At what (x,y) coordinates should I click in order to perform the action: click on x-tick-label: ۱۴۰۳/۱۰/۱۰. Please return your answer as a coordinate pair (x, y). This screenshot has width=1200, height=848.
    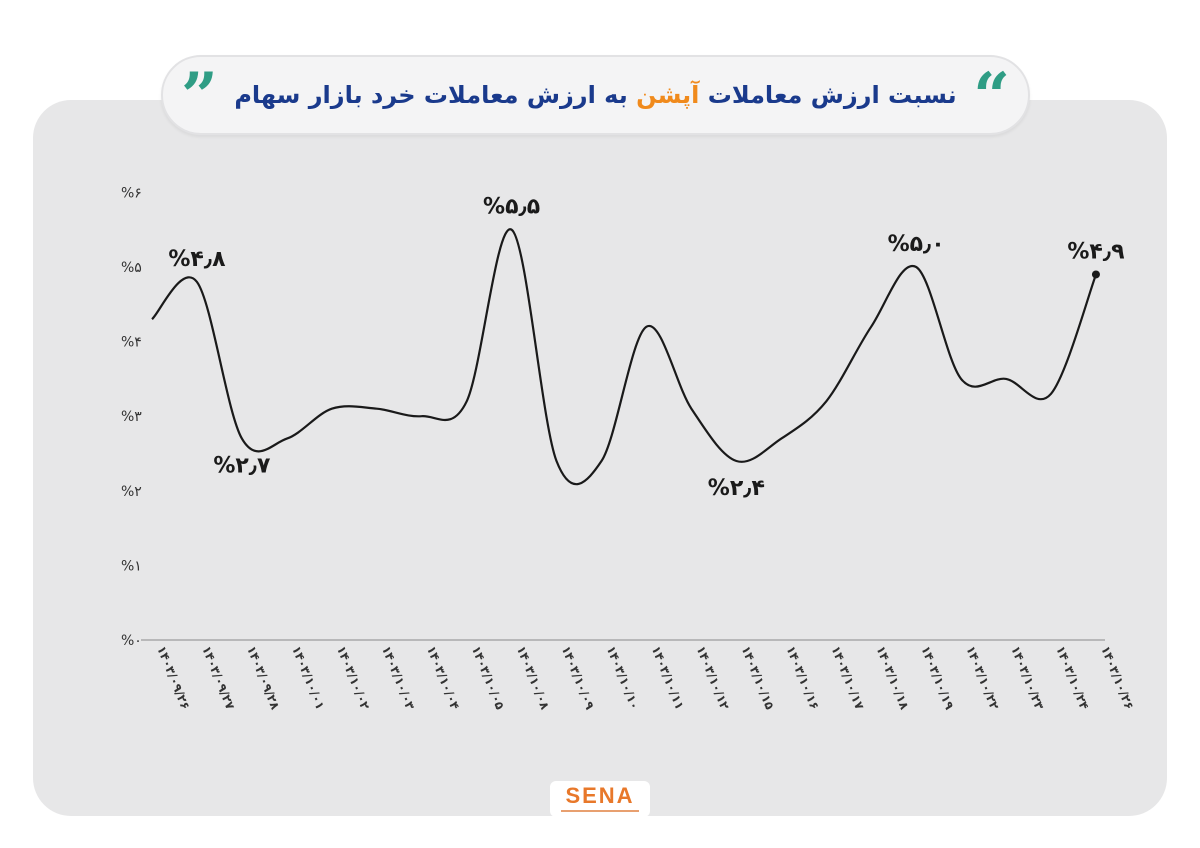
    Looking at the image, I should click on (623, 678).